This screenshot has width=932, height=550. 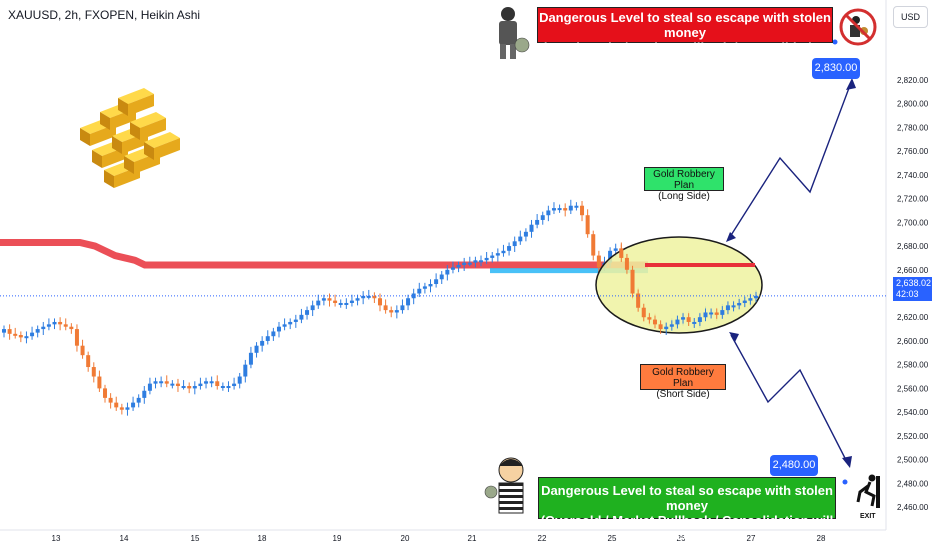 What do you see at coordinates (913, 127) in the screenshot?
I see `y-tick-label: 2,780.00` at bounding box center [913, 127].